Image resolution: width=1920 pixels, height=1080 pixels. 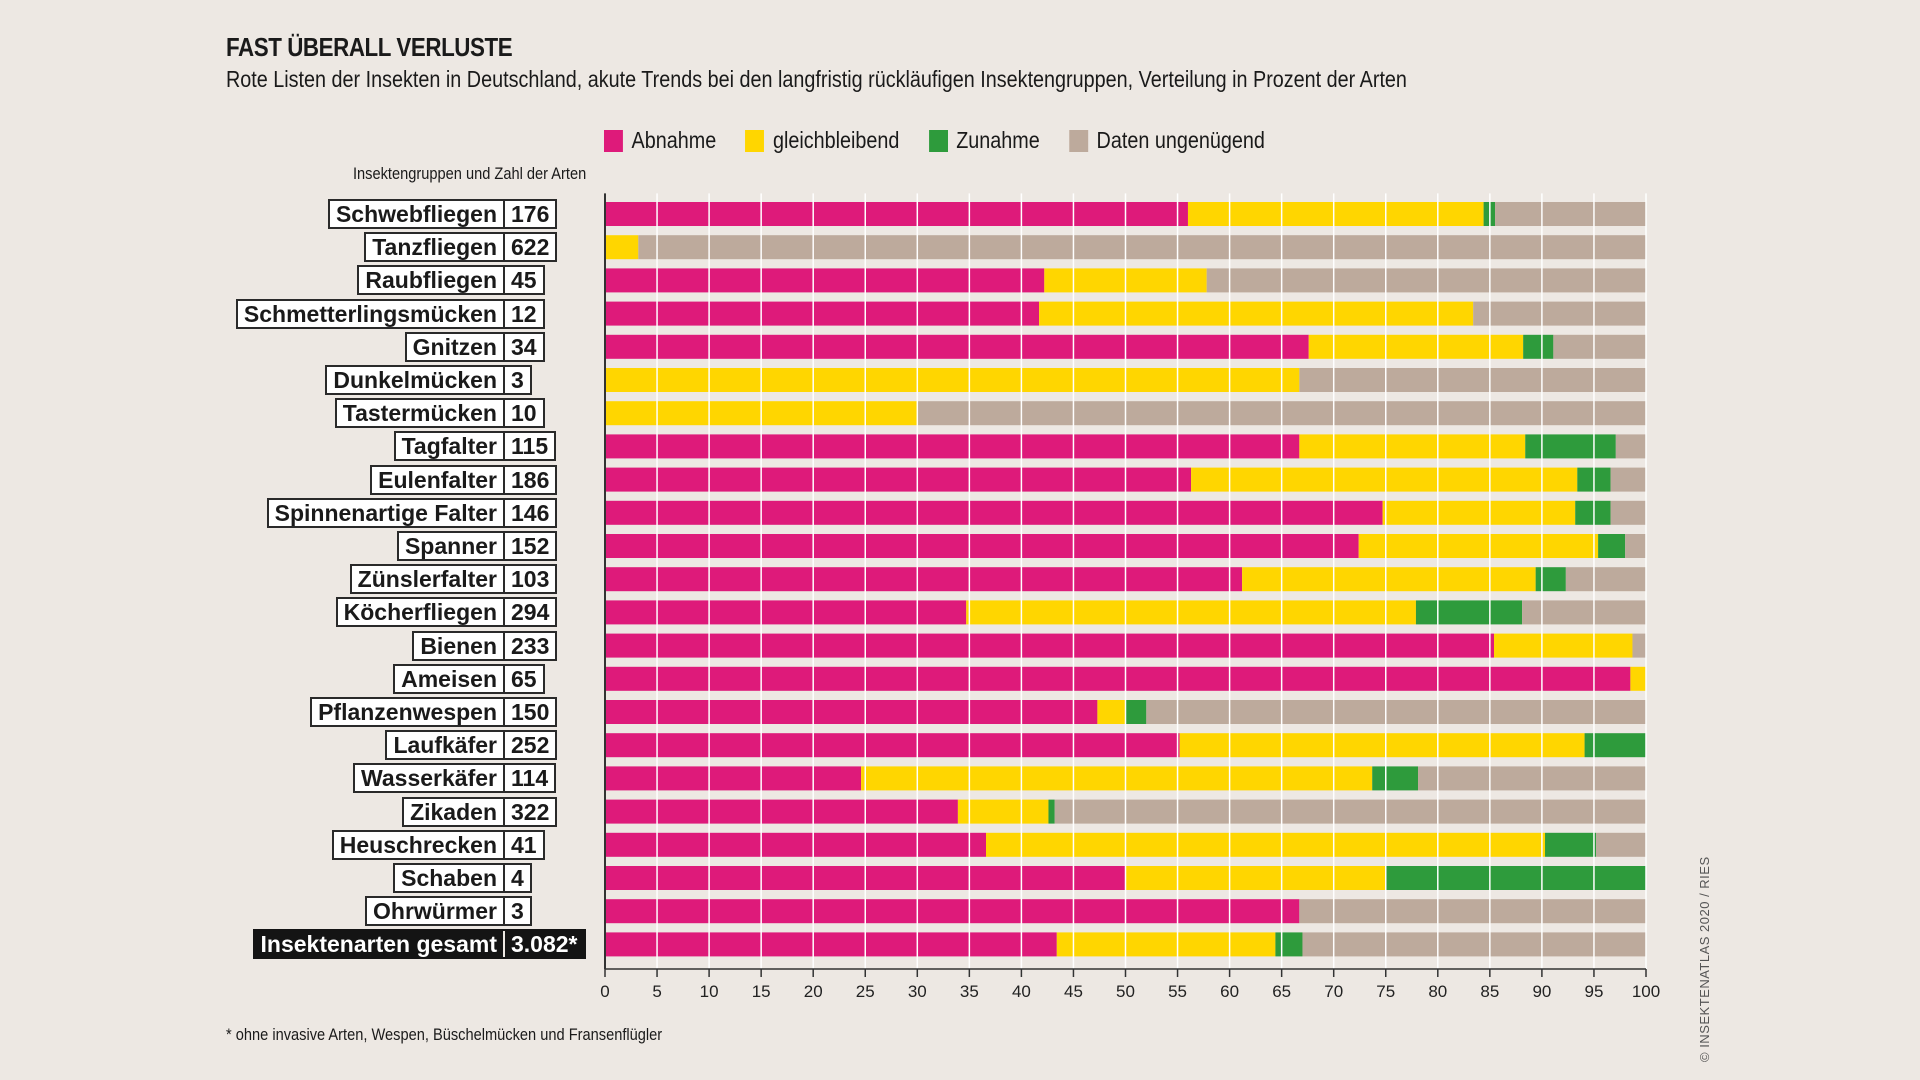 What do you see at coordinates (755, 140) in the screenshot?
I see `legend-swatch-gleichbleibend` at bounding box center [755, 140].